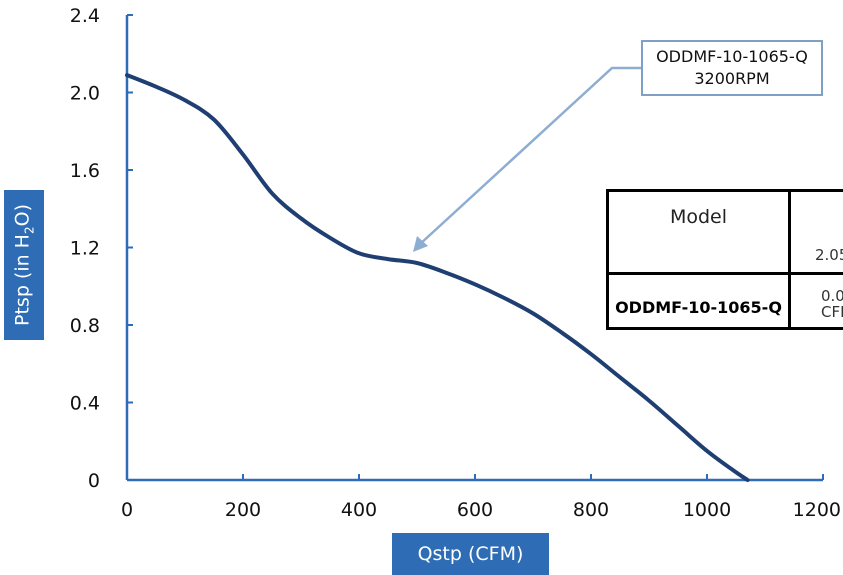 This screenshot has height=575, width=843. I want to click on table-header-value: 2.05, so click(829, 255).